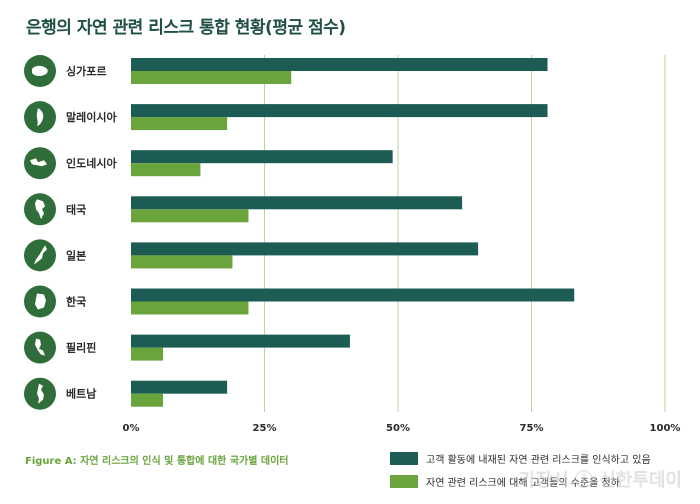 The image size is (700, 504). Describe the element at coordinates (40, 71) in the screenshot. I see `singapore-map-silhouette-icon` at that location.